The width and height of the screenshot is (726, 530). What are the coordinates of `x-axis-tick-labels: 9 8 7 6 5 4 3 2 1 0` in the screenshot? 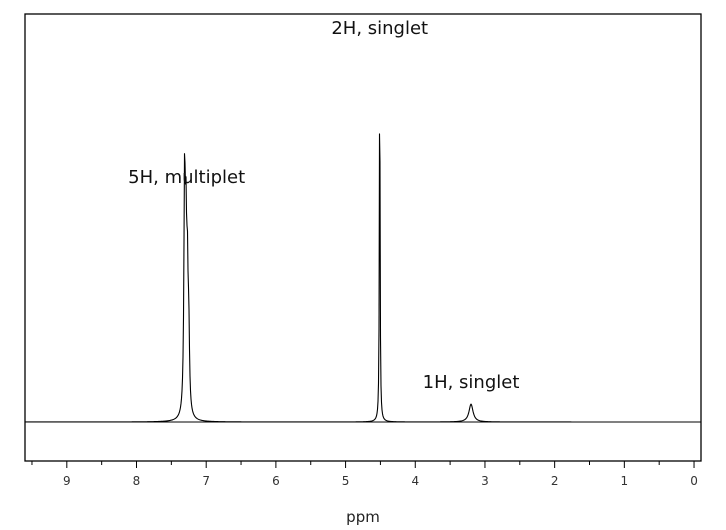 It's located at (380, 481).